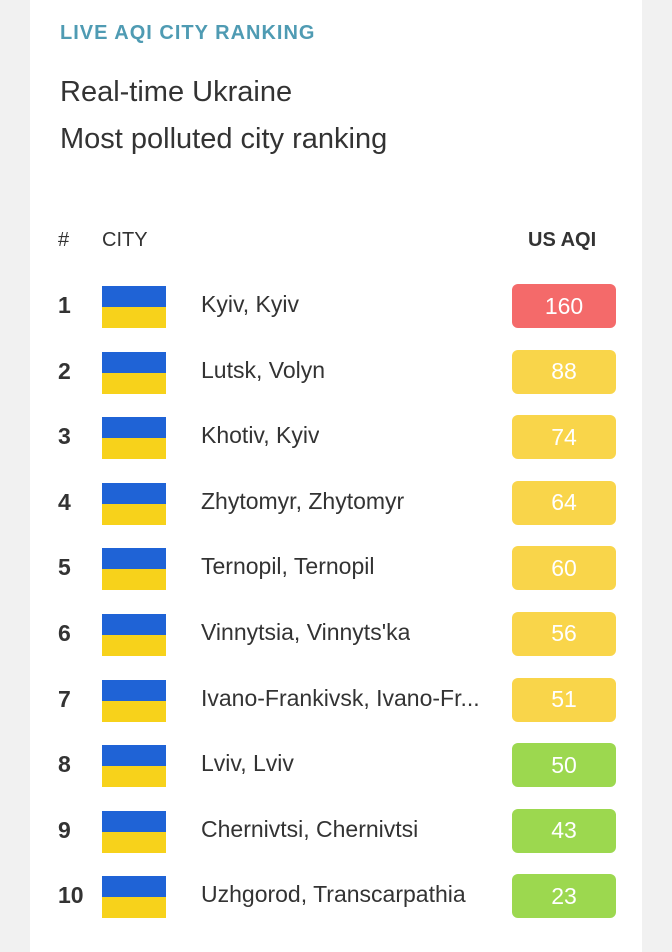 The image size is (672, 952). I want to click on page-title-line2: Most polluted city ranking, so click(224, 139).